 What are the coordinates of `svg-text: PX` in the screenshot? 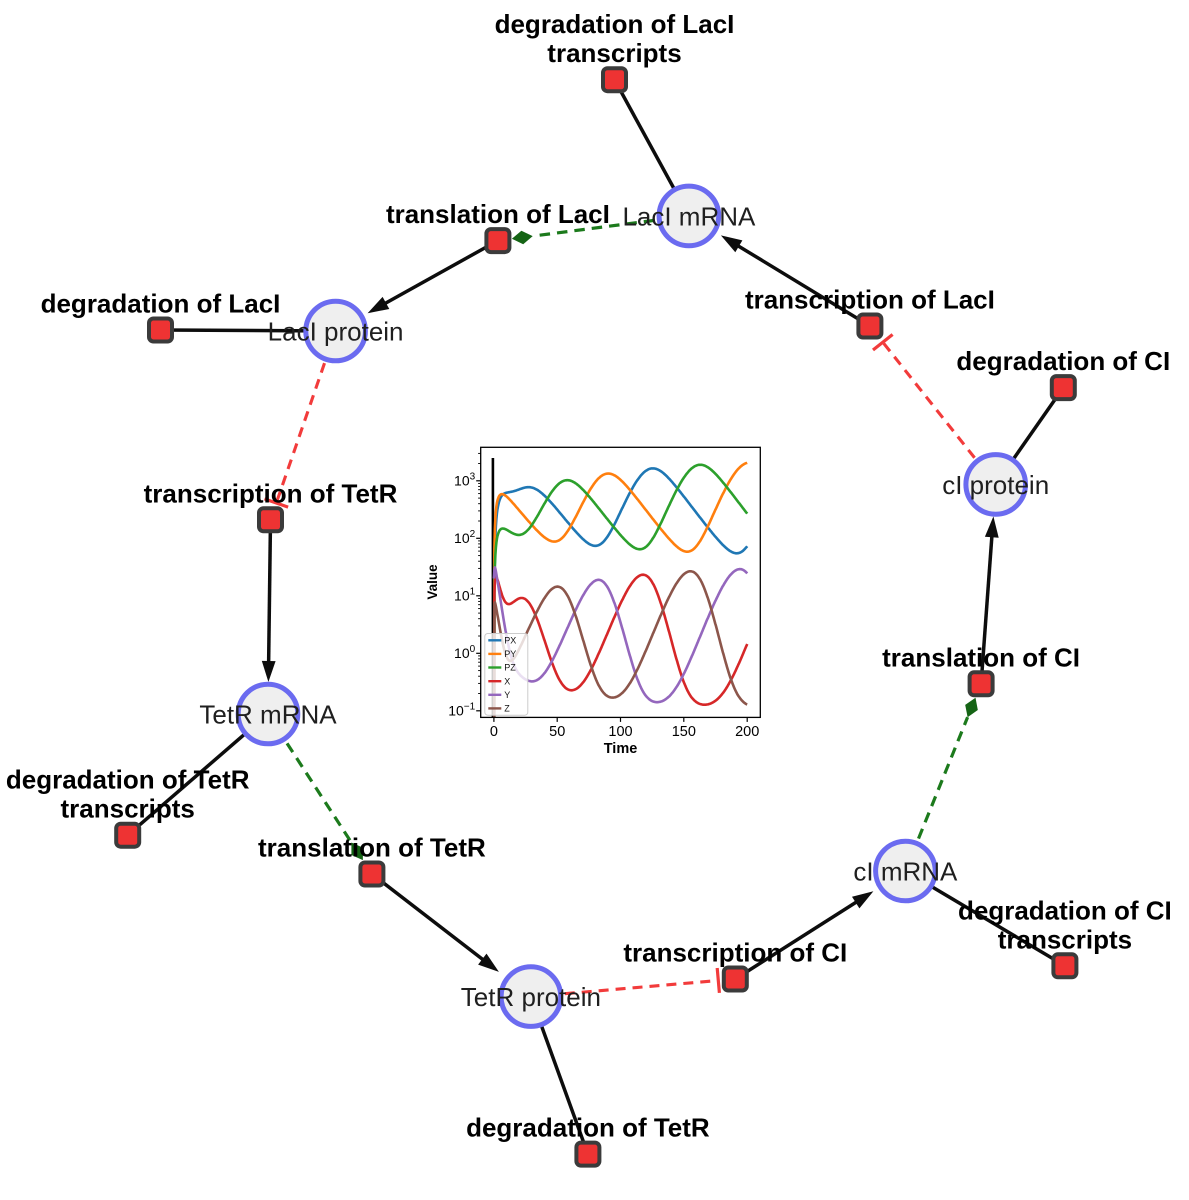 It's located at (510, 641).